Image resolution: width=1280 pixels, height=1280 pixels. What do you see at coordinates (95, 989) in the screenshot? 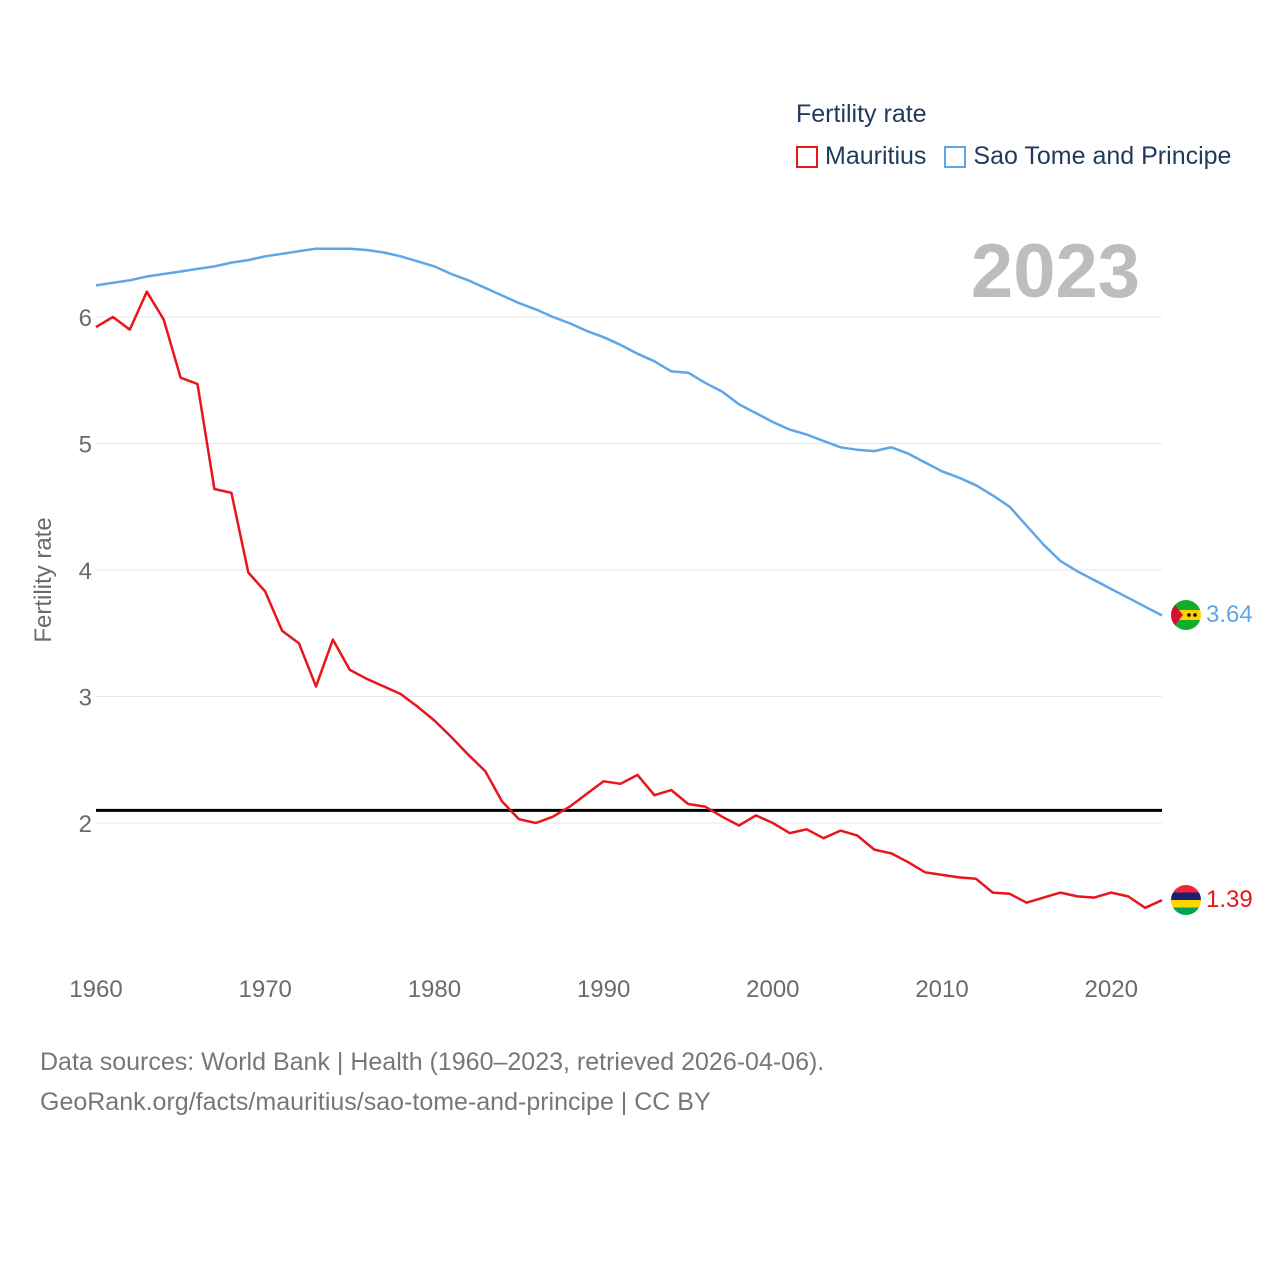
I see `x-tick-label: 1960` at bounding box center [95, 989].